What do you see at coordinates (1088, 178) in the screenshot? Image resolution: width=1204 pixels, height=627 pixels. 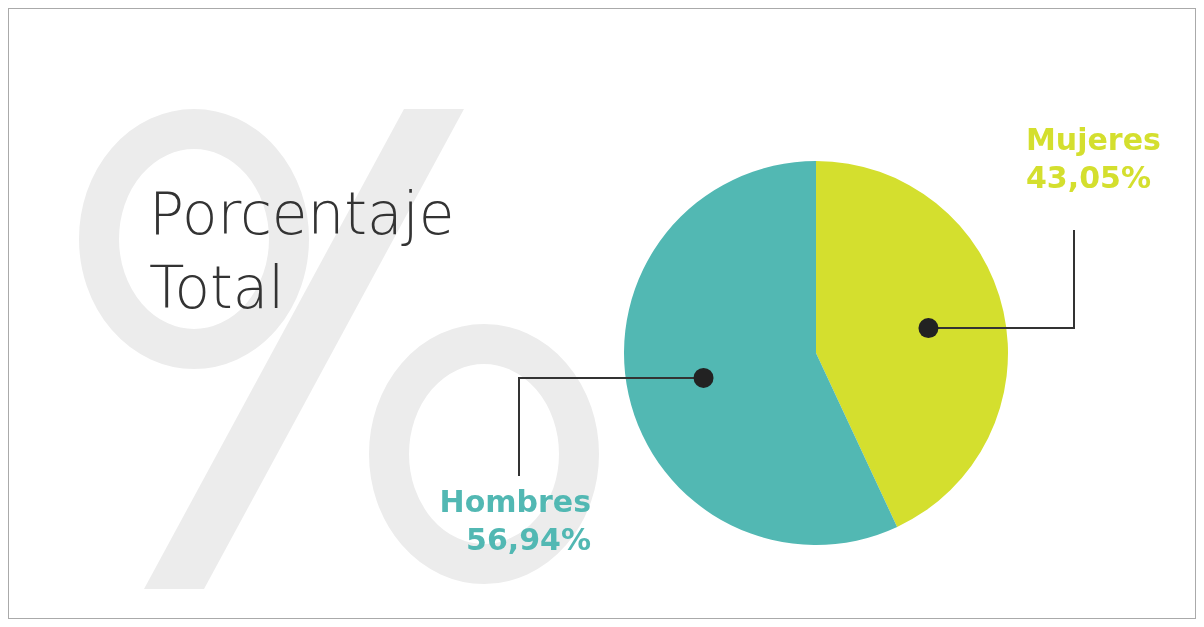 I see `data-label: 43,05%` at bounding box center [1088, 178].